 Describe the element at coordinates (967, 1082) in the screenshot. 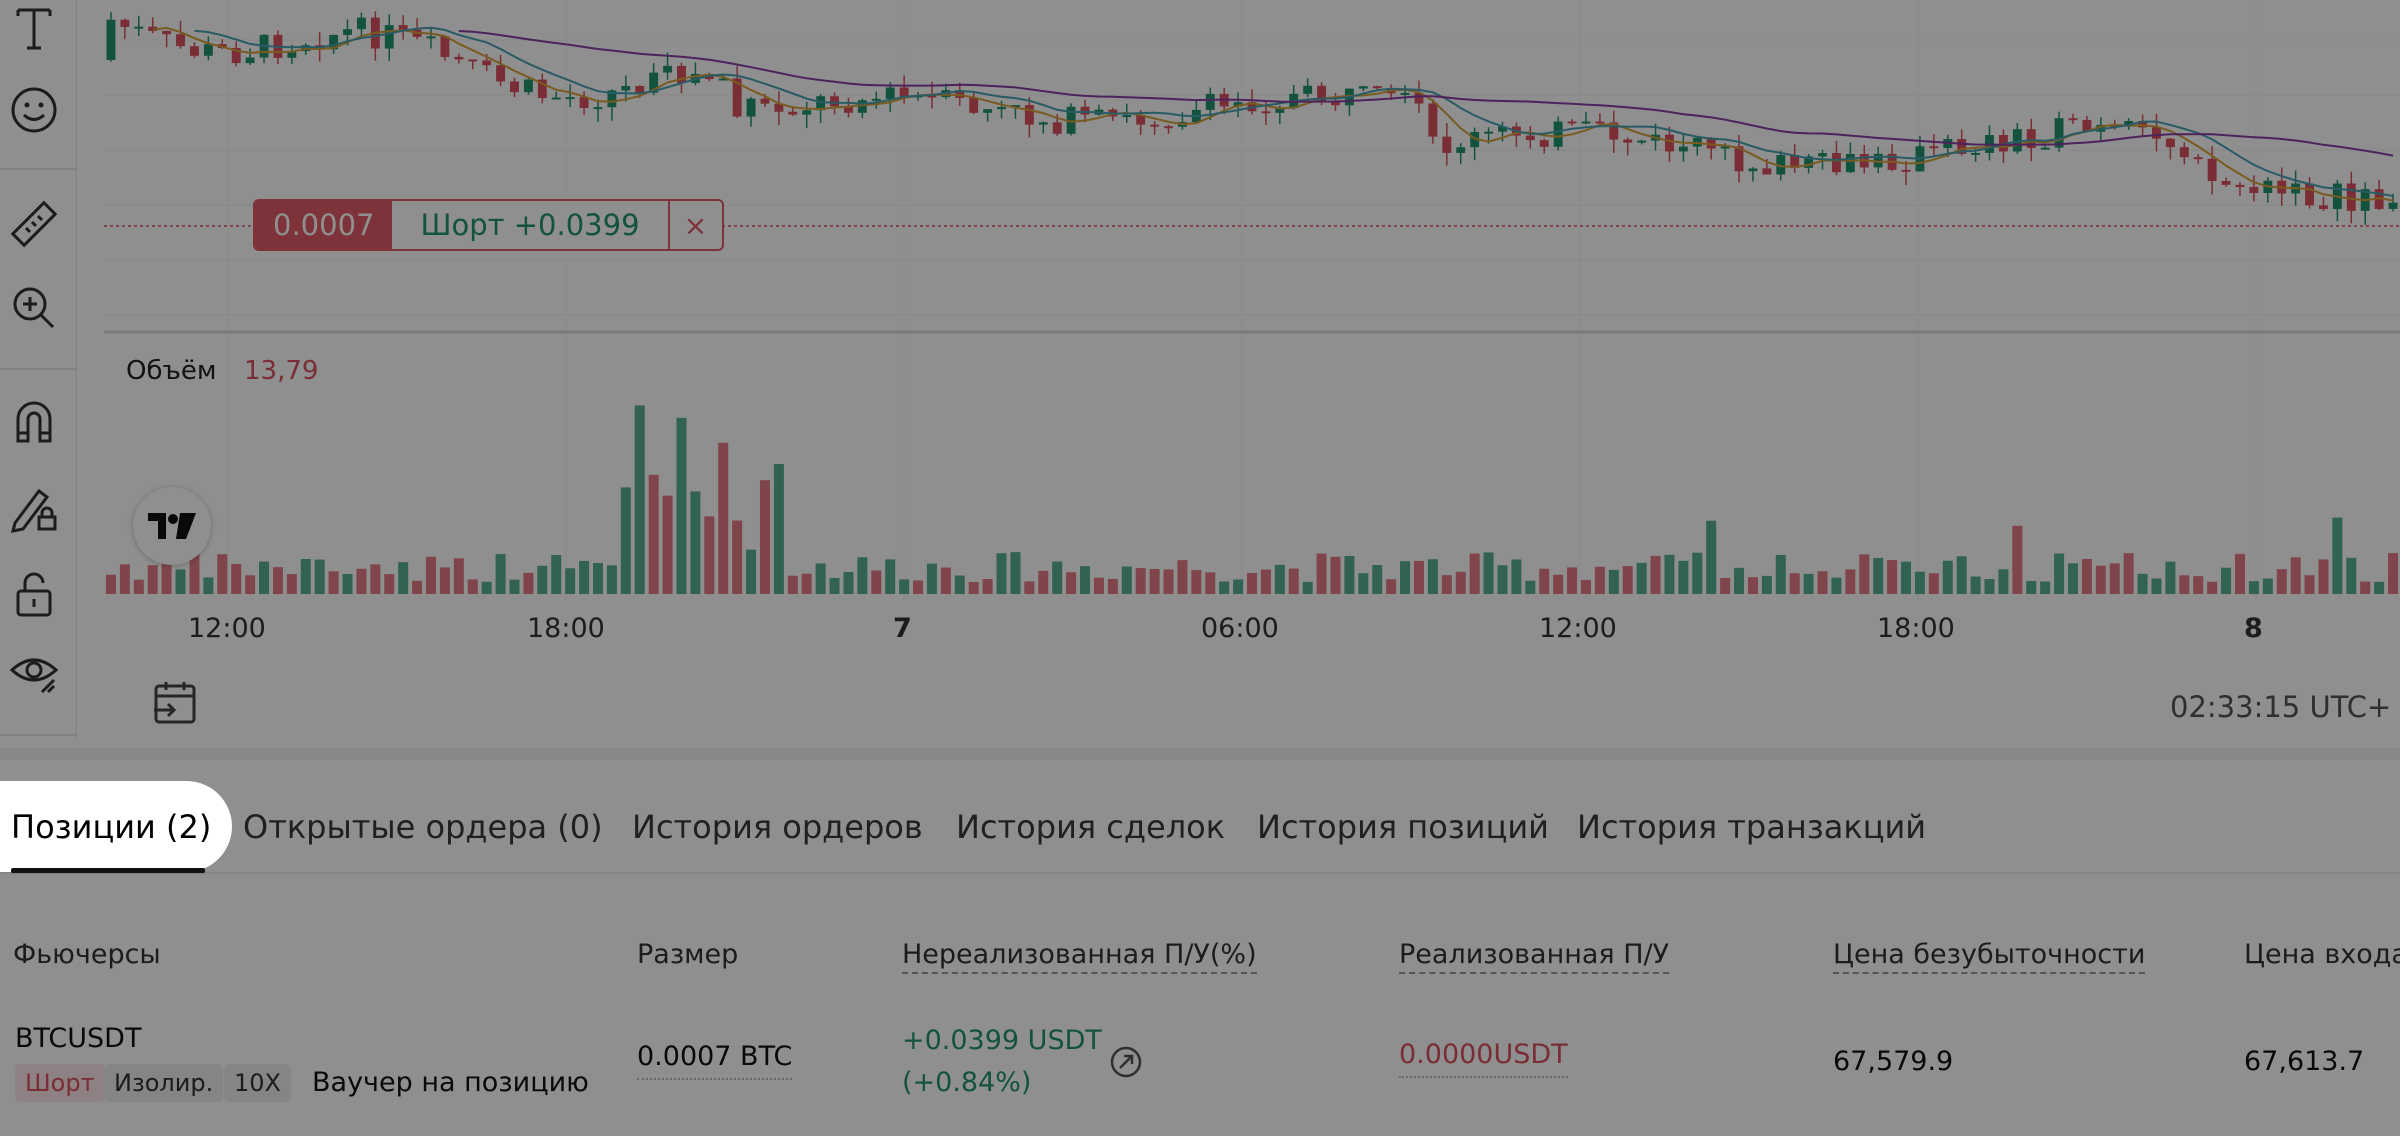

I see `unrealized-pnl-percent: (+0.84%)` at that location.